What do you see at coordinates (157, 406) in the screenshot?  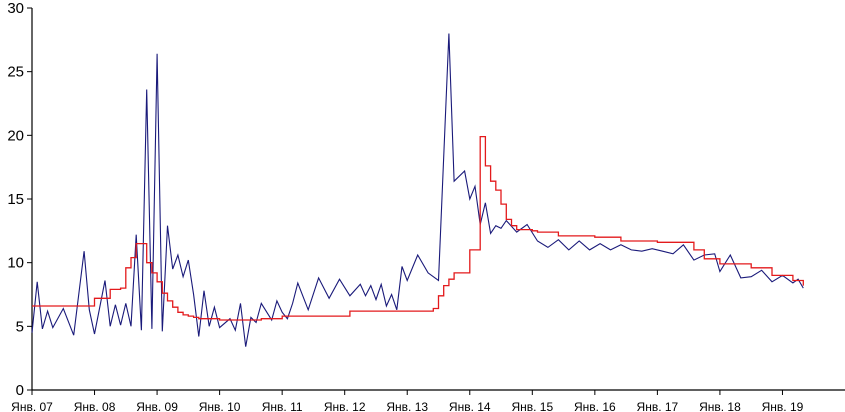 I see `x-tick-label: Янв. 09` at bounding box center [157, 406].